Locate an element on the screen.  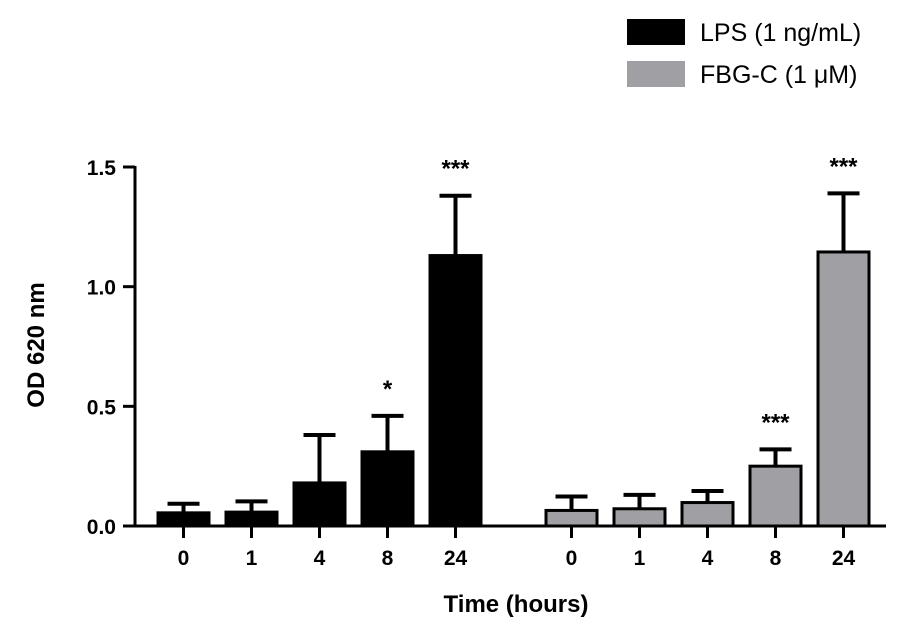
y-axis: 0.0 0.5 1.0 1.5 is located at coordinates (112, 348).